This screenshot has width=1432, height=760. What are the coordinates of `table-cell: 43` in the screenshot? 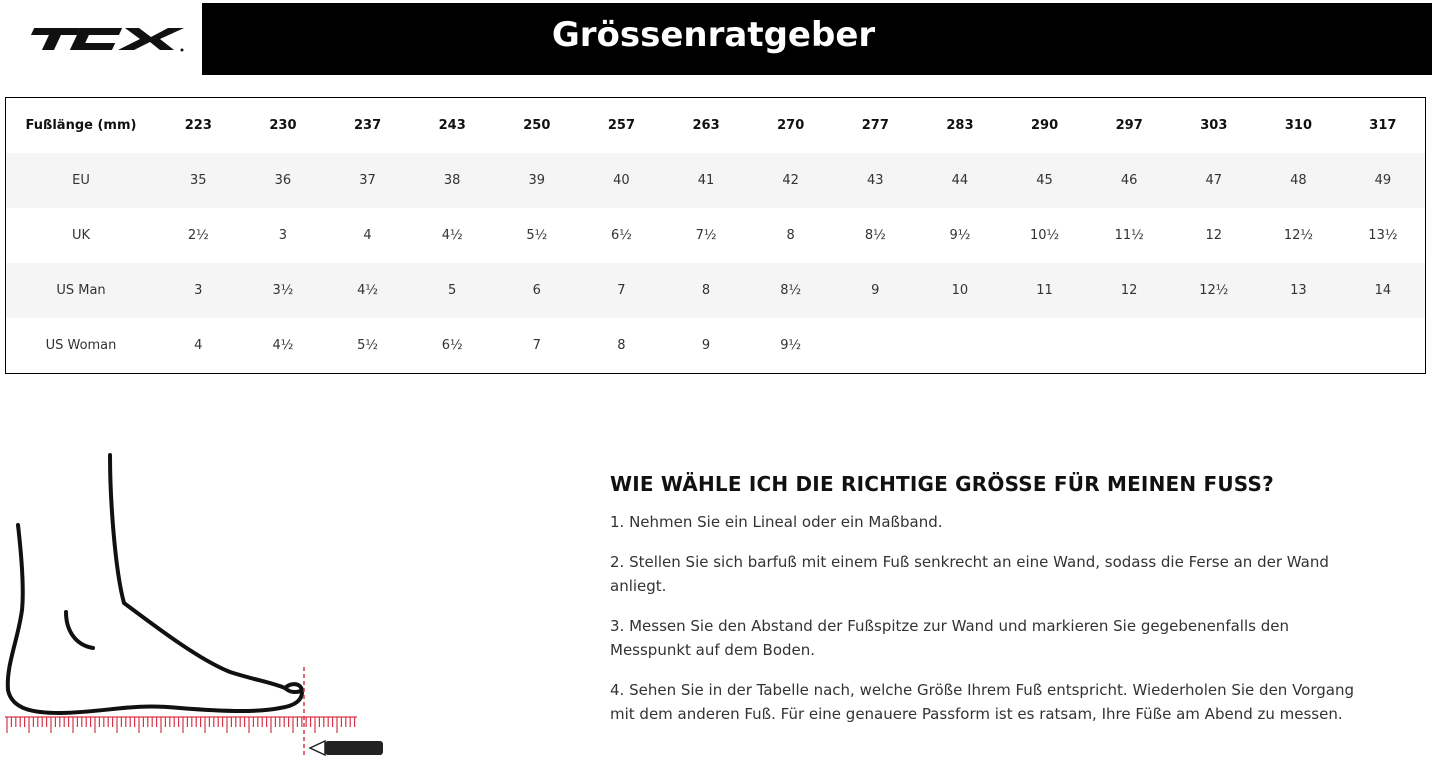 It's located at (875, 180).